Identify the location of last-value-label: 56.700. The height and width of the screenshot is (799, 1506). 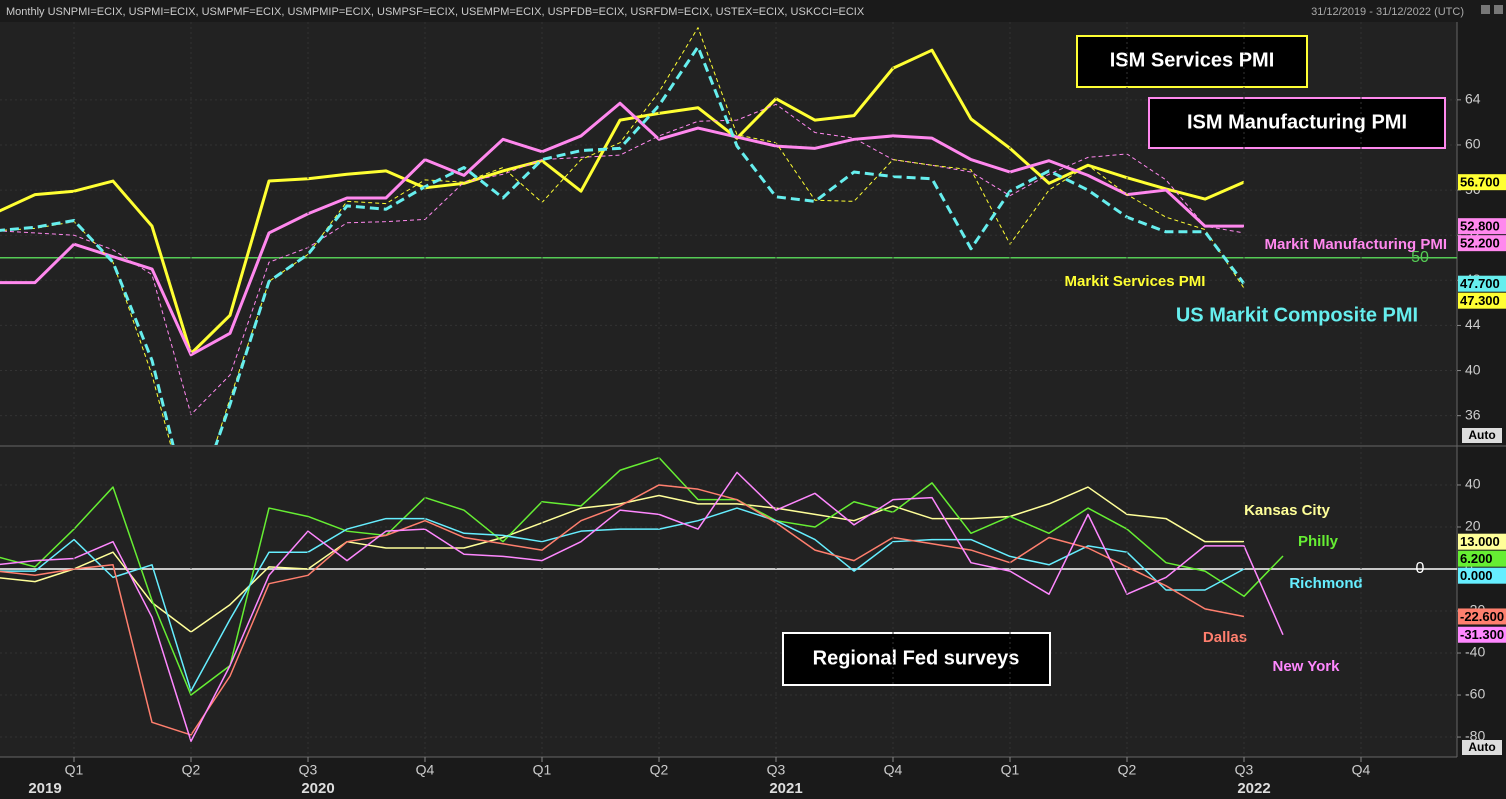
(1480, 182).